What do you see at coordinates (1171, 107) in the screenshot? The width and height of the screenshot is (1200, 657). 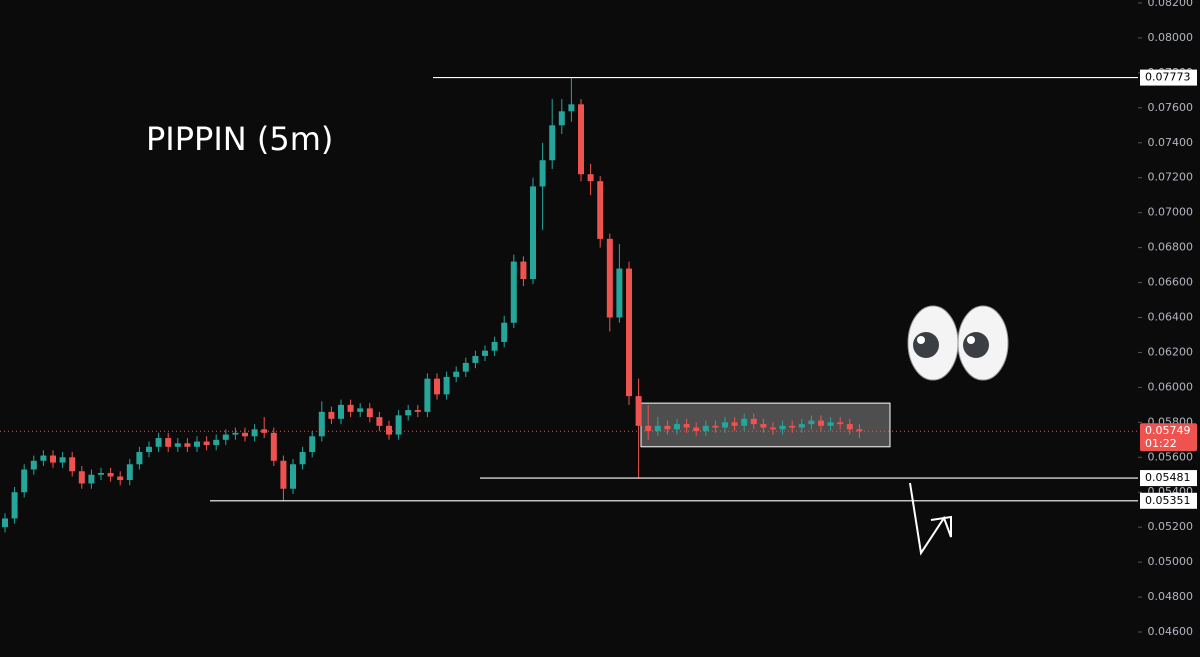 I see `y-tick-label: 0.07600` at bounding box center [1171, 107].